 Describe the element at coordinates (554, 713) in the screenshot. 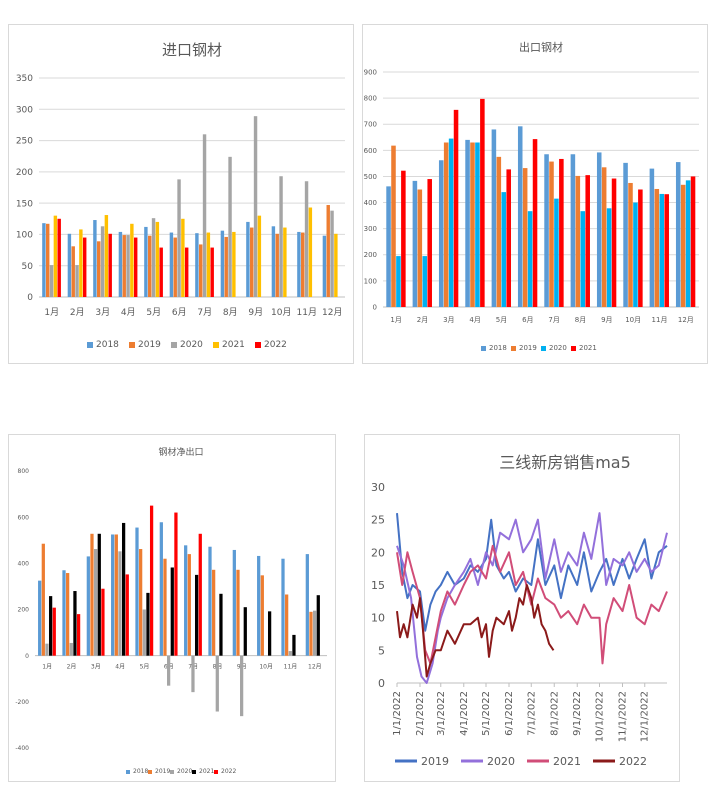

I see `x-tick-label: 8/1/2022` at that location.